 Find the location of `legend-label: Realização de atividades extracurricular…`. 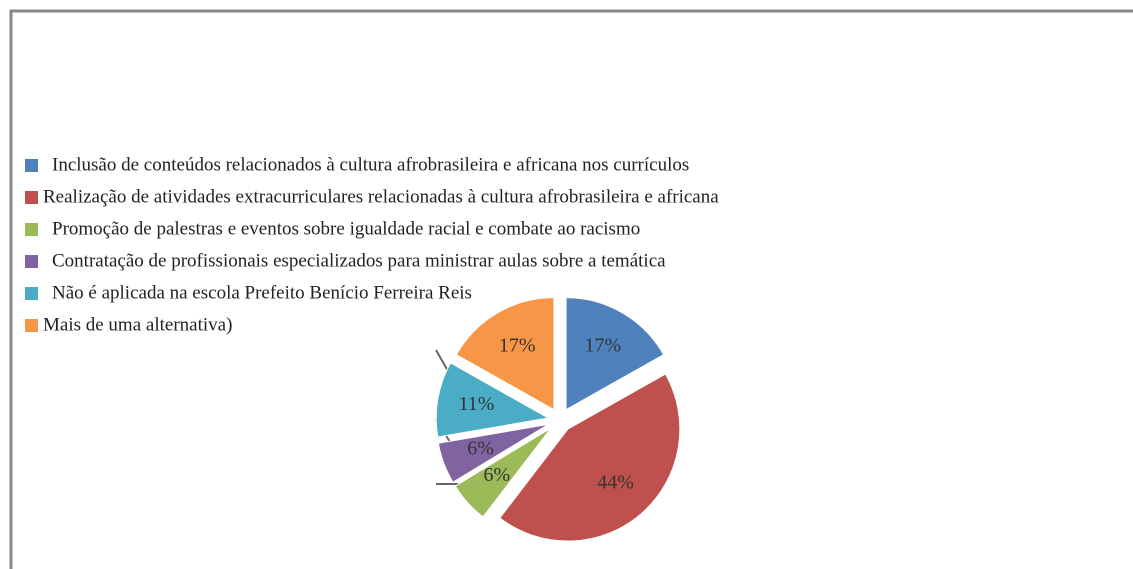

legend-label: Realização de atividades extracurricular… is located at coordinates (381, 196).